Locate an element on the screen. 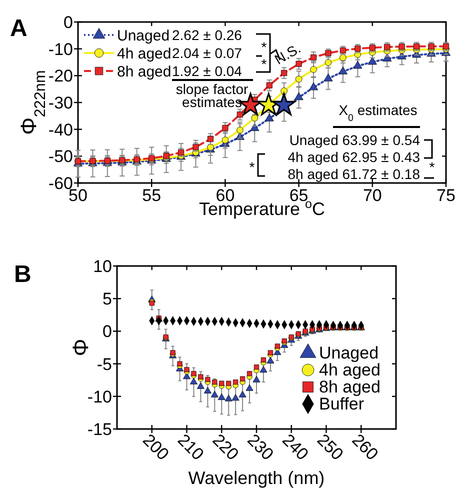 The height and width of the screenshot is (489, 459). x-tick-label: 200 is located at coordinates (156, 447).